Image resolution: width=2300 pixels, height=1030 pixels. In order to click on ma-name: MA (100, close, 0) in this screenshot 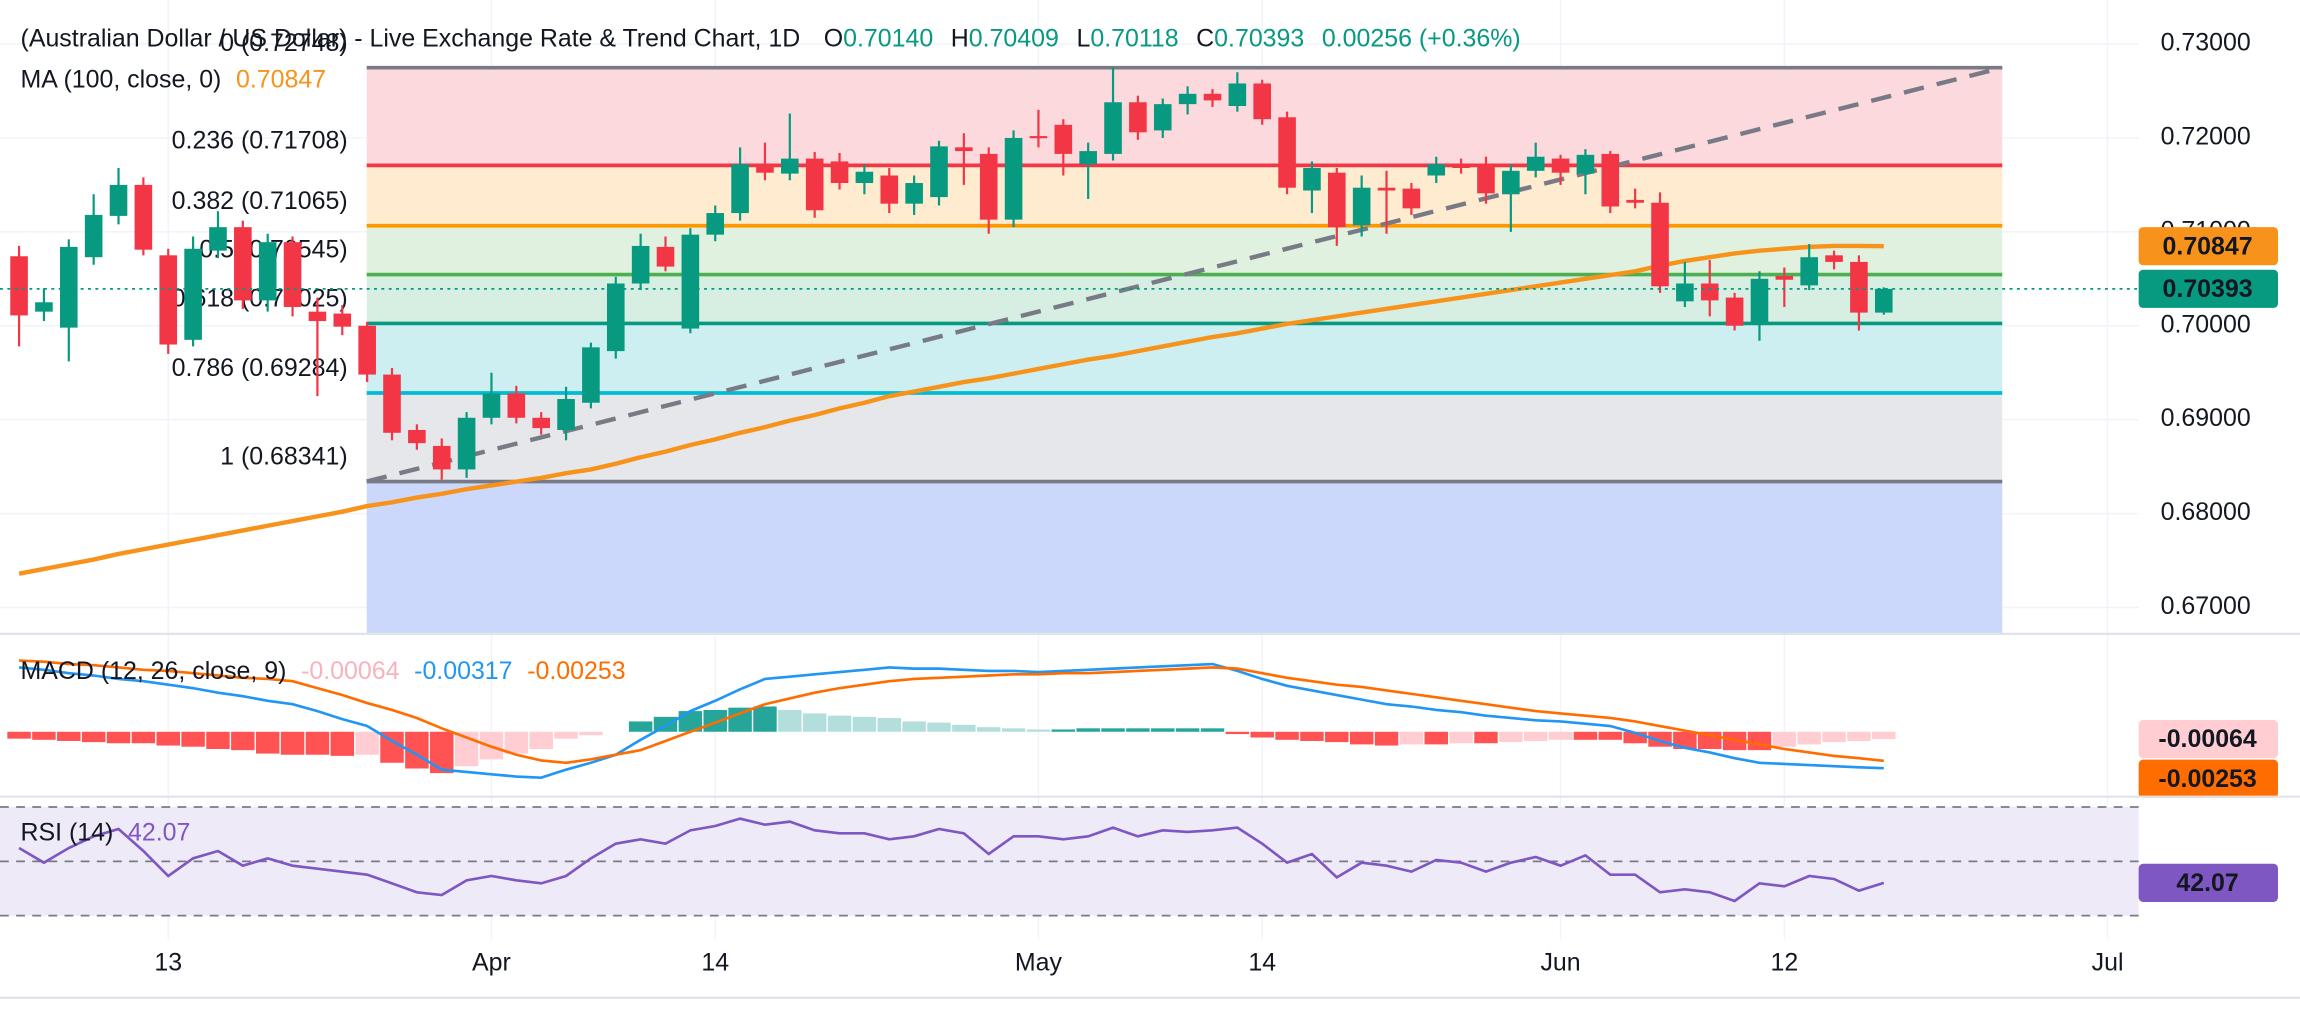, I will do `click(121, 79)`.